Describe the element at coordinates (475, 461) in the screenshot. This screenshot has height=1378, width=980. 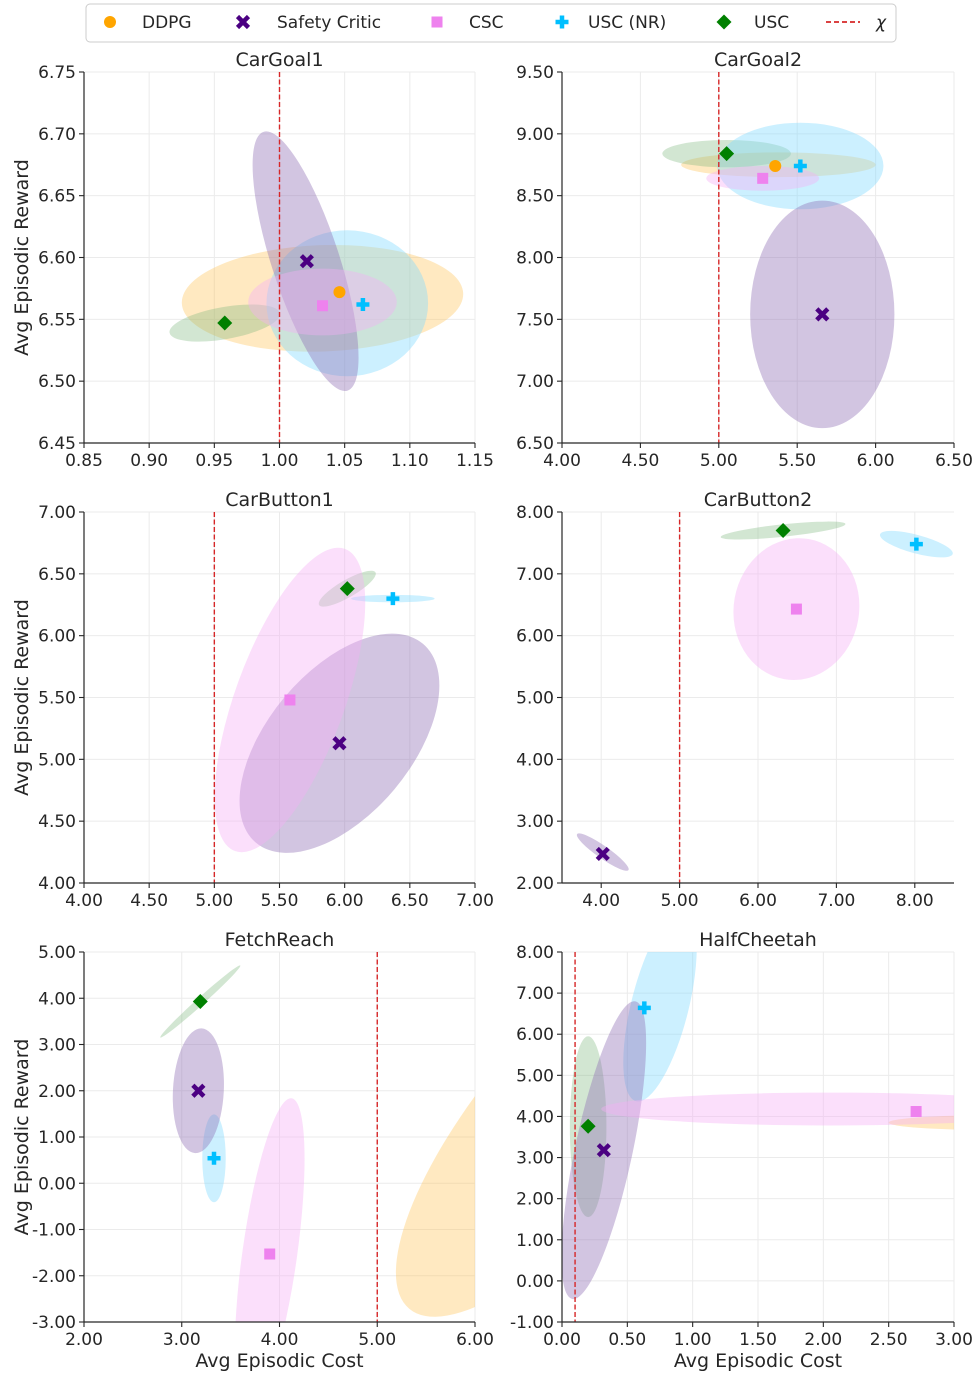
I see `x-tick-label: 1.15` at that location.